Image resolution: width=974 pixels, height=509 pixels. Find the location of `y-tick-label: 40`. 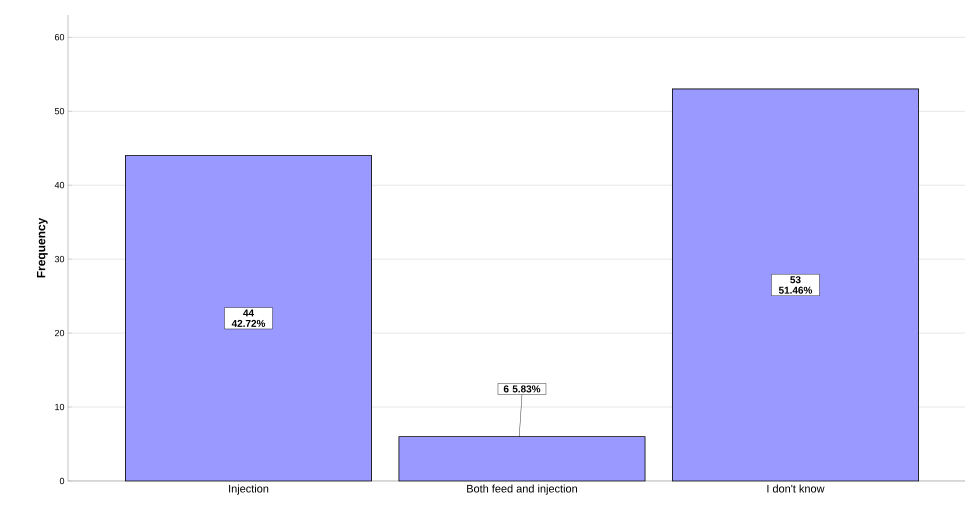

y-tick-label: 40 is located at coordinates (59, 185).